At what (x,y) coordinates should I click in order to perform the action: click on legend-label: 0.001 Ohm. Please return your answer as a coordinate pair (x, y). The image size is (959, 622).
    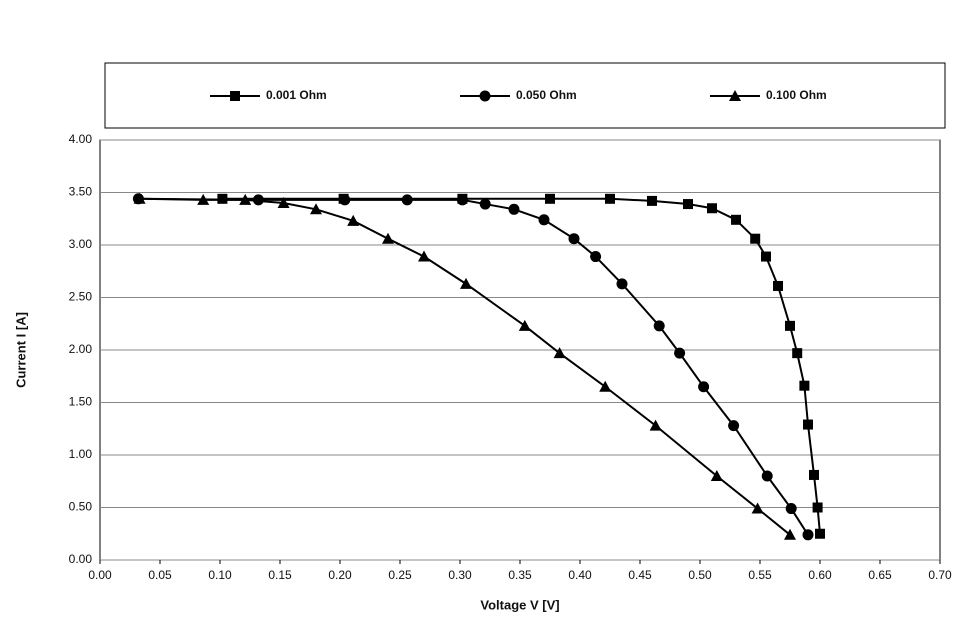
    Looking at the image, I should click on (296, 95).